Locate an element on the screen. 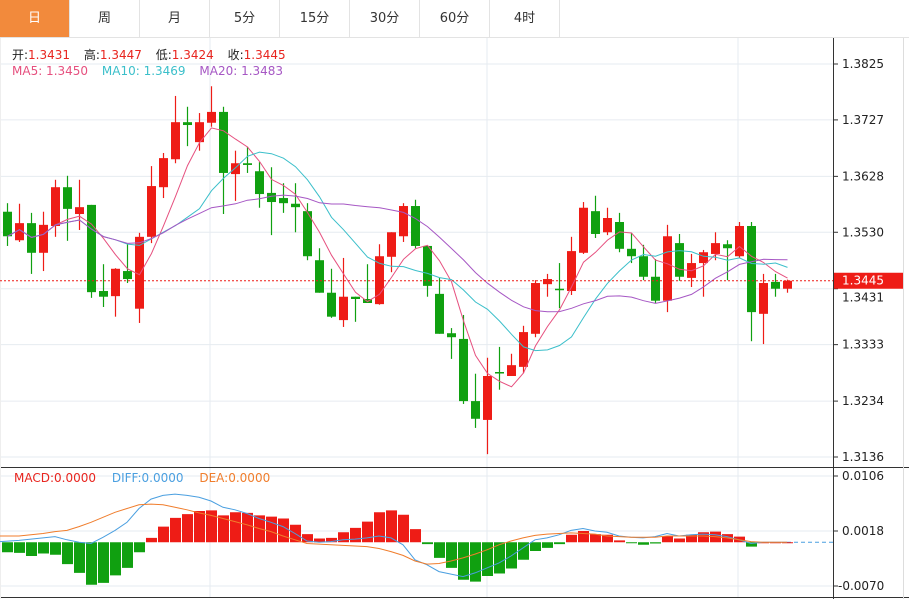  current-price-badge is located at coordinates (868, 280).